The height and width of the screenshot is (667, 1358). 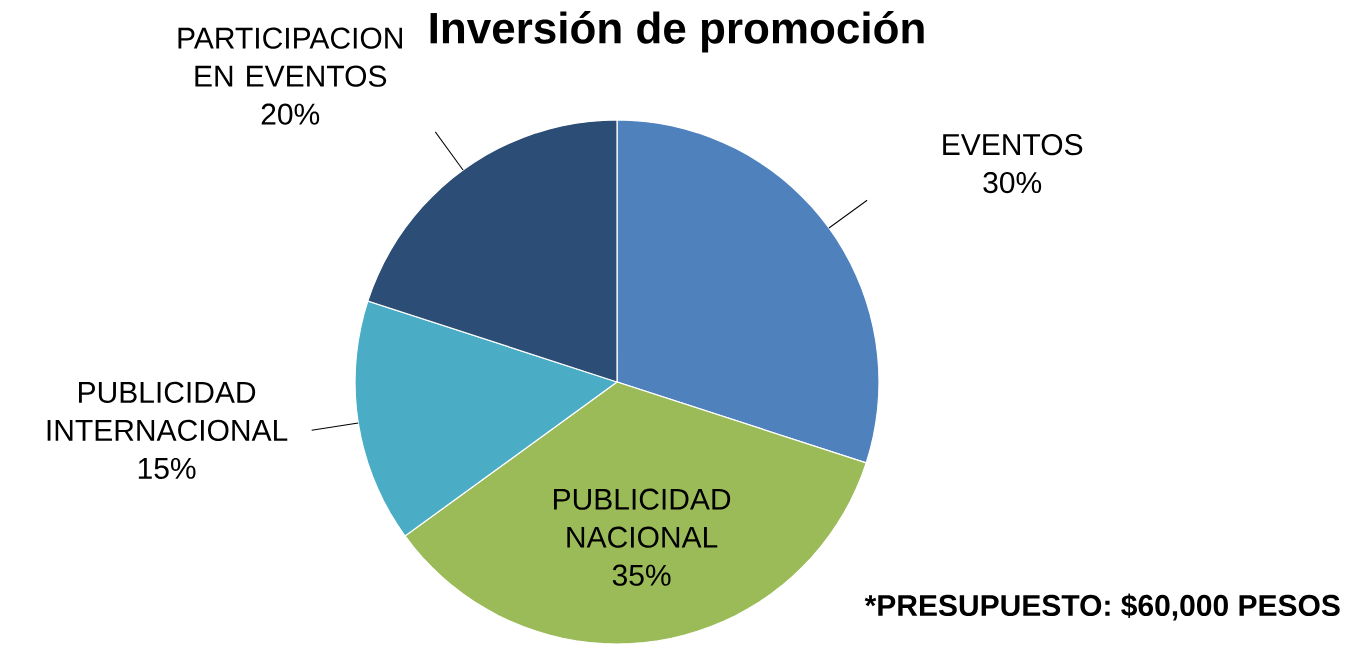 I want to click on slice-label: PUBLICIDAD NACIONAL, so click(x=642, y=518).